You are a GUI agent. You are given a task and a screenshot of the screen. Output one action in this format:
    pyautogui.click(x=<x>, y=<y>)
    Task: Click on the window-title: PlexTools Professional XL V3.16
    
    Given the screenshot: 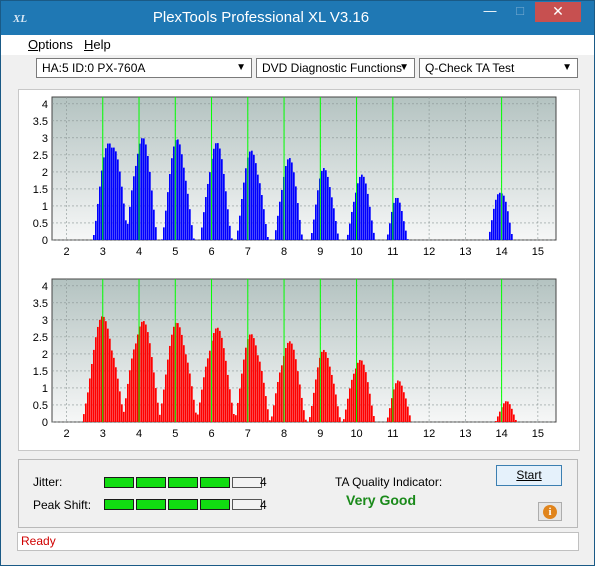 What is the action you would take?
    pyautogui.click(x=261, y=17)
    